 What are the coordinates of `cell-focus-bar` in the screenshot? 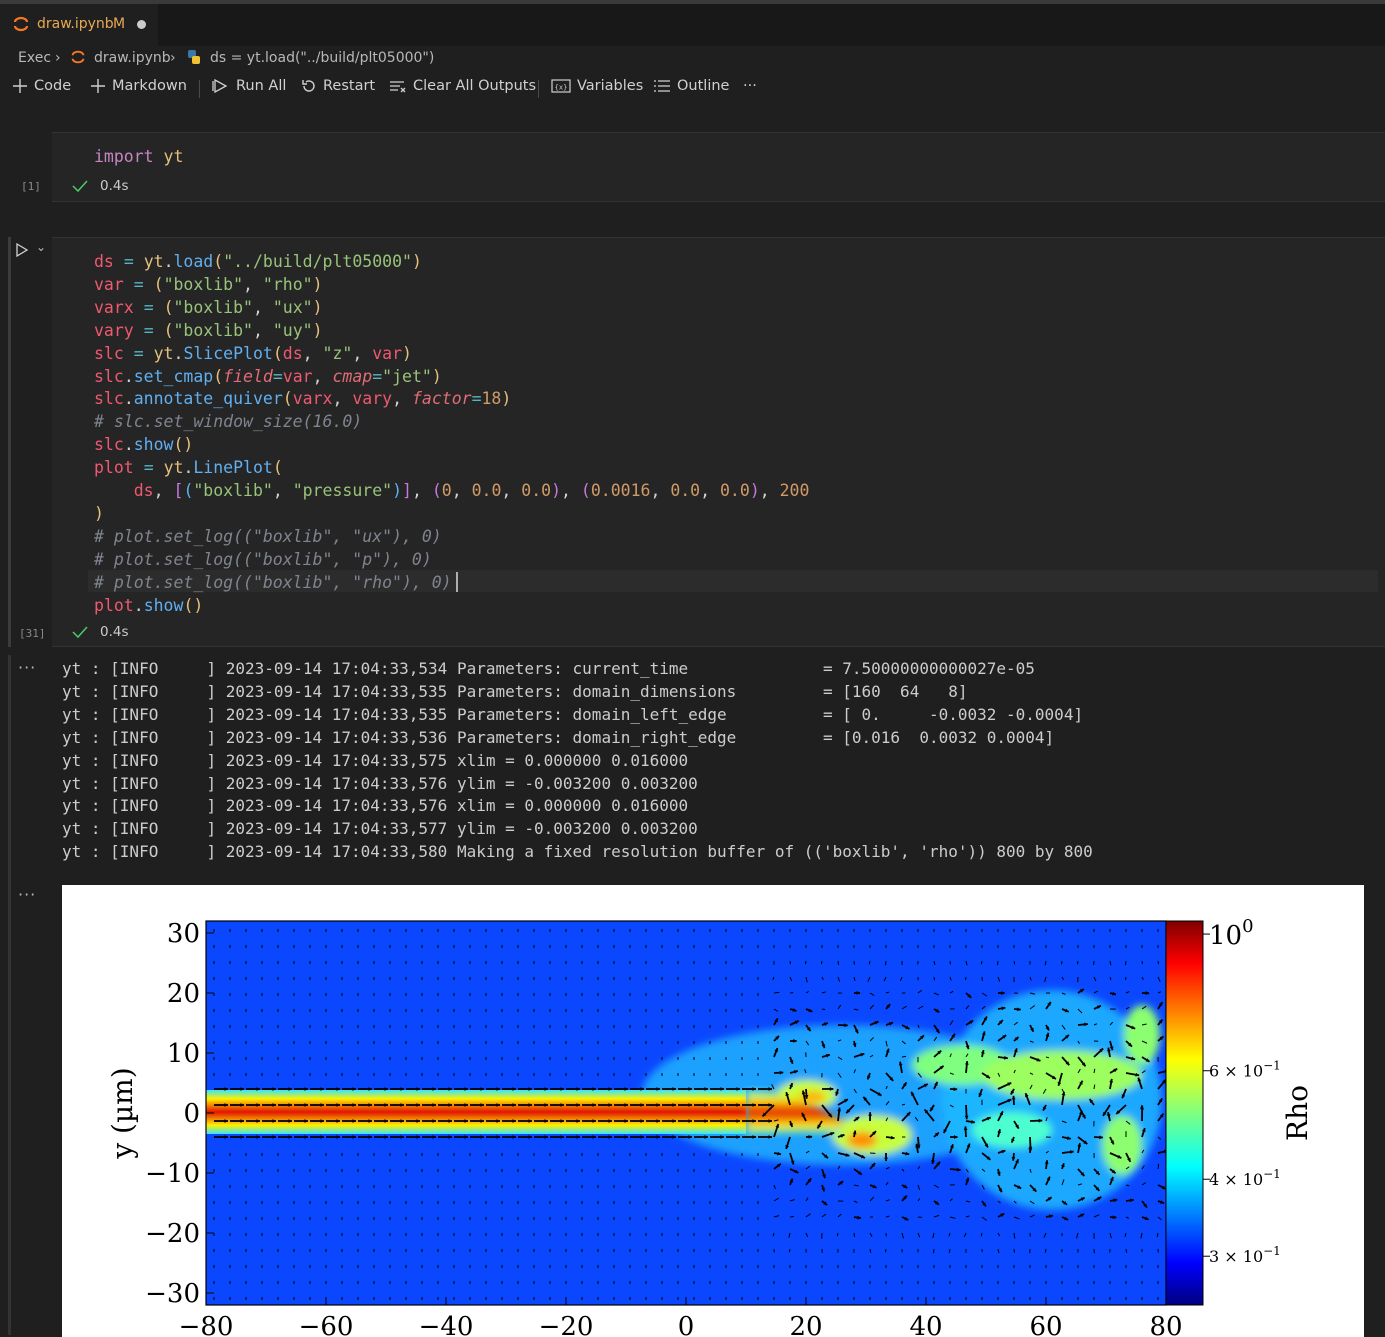 It's located at (9, 442).